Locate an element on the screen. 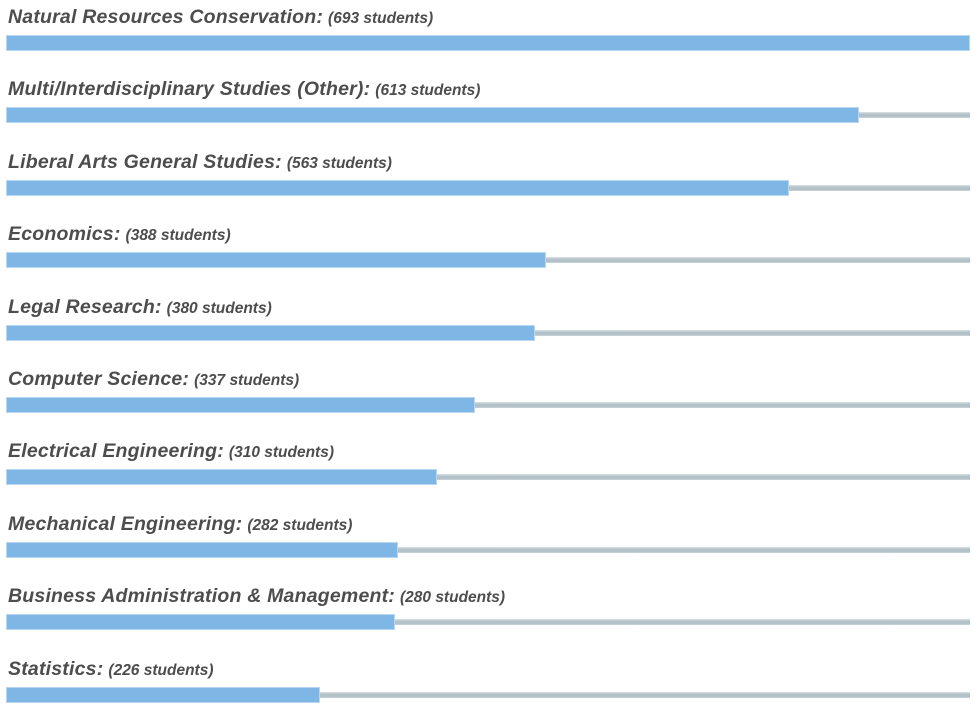  row-label: Legal Research: (380 students) is located at coordinates (140, 307).